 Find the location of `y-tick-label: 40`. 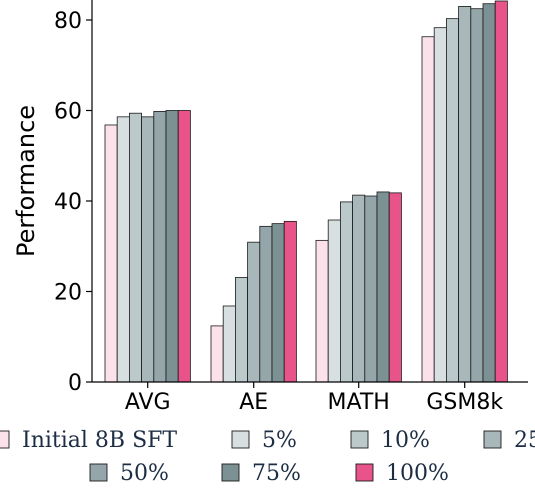

y-tick-label: 40 is located at coordinates (68, 202).